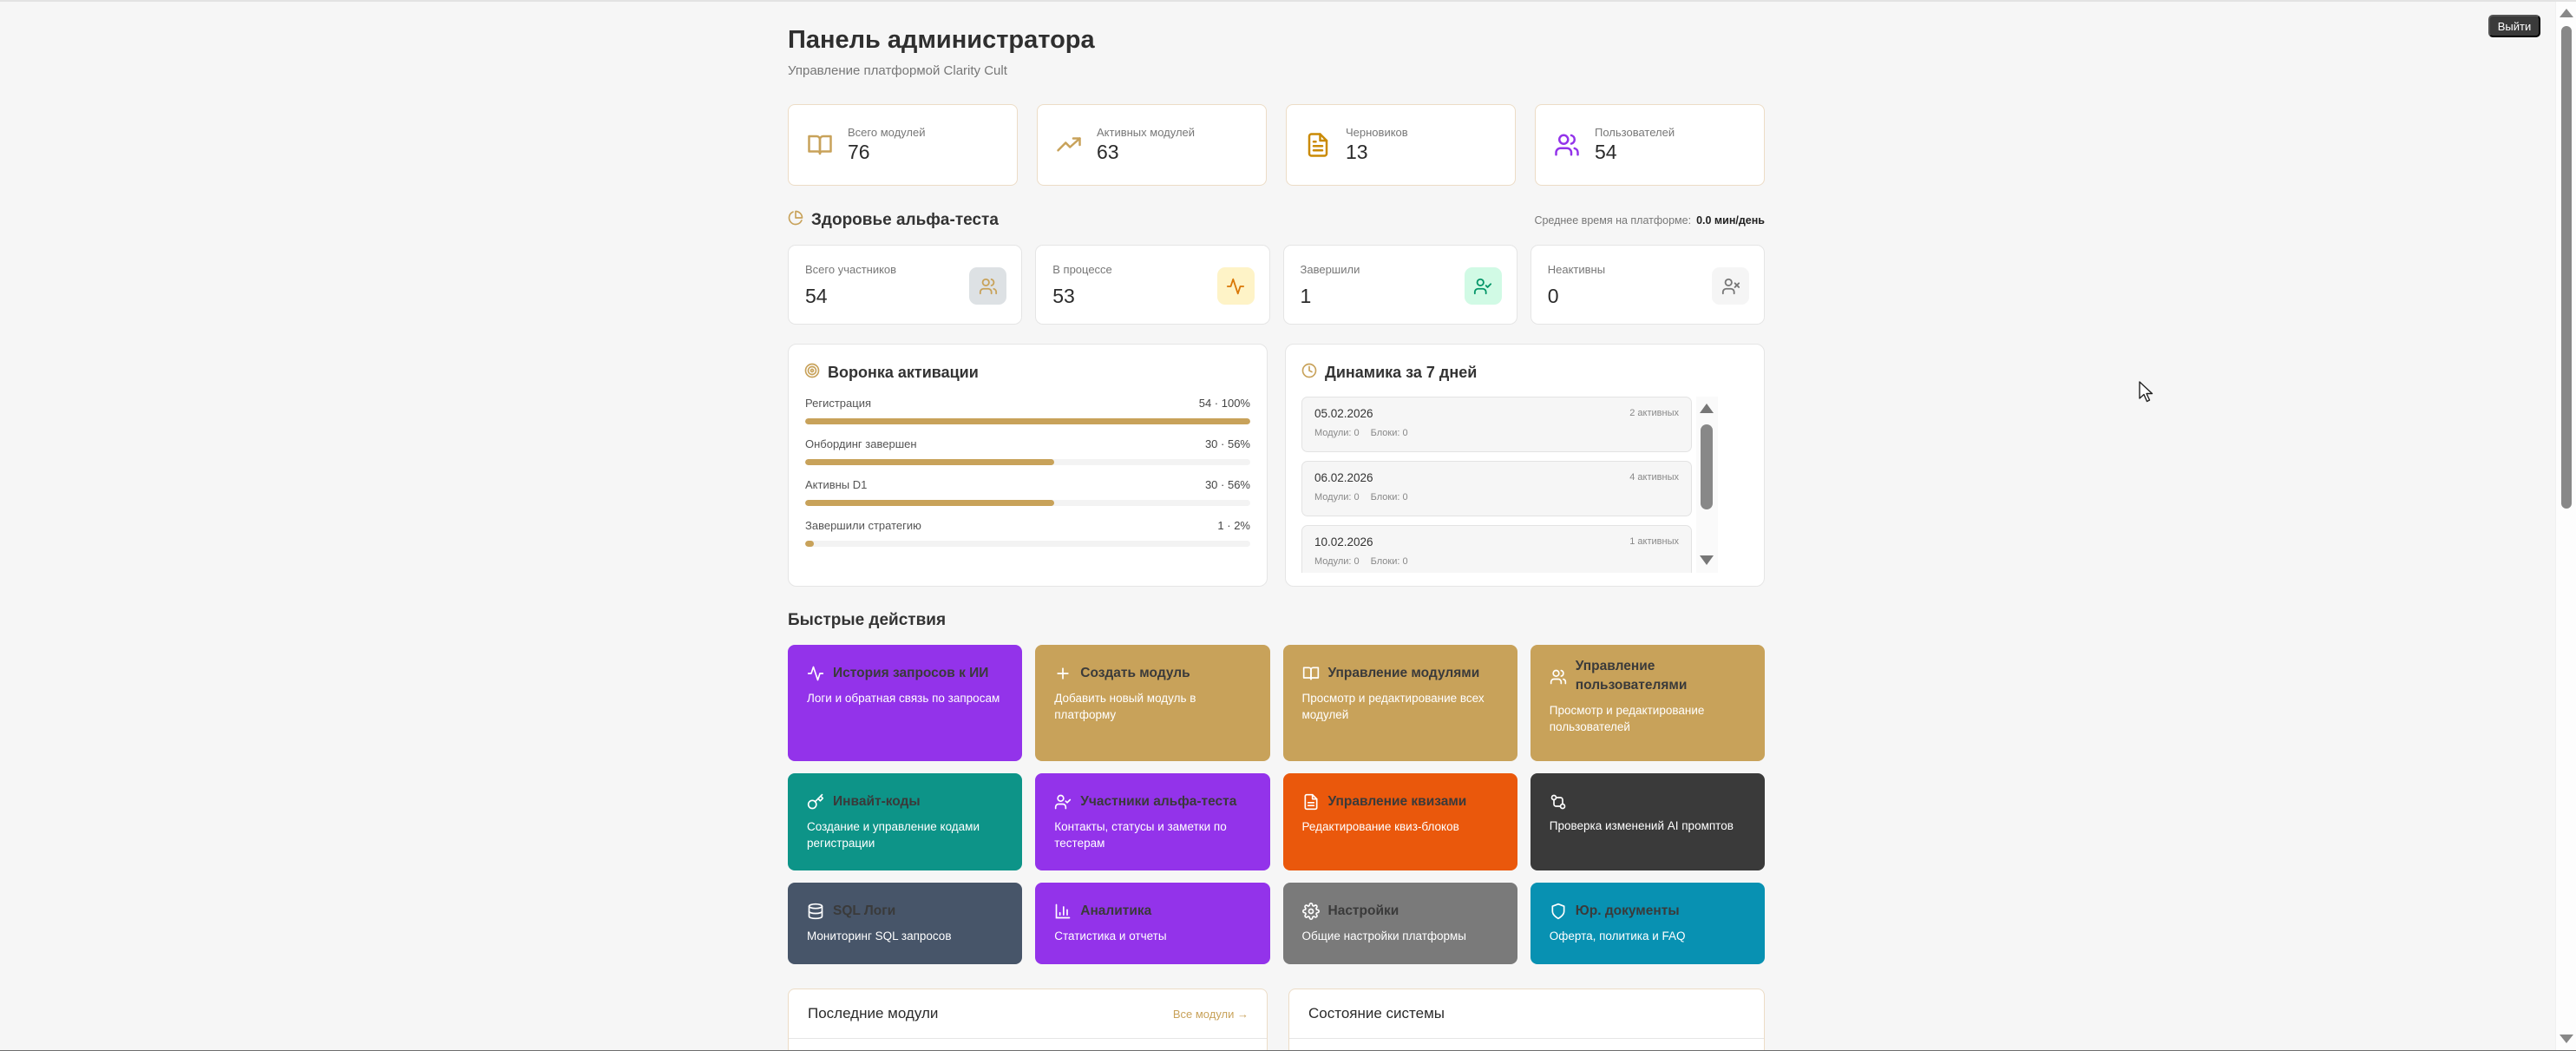 Image resolution: width=2576 pixels, height=1051 pixels. I want to click on stat-card-drafts: Черновиков 13, so click(1401, 145).